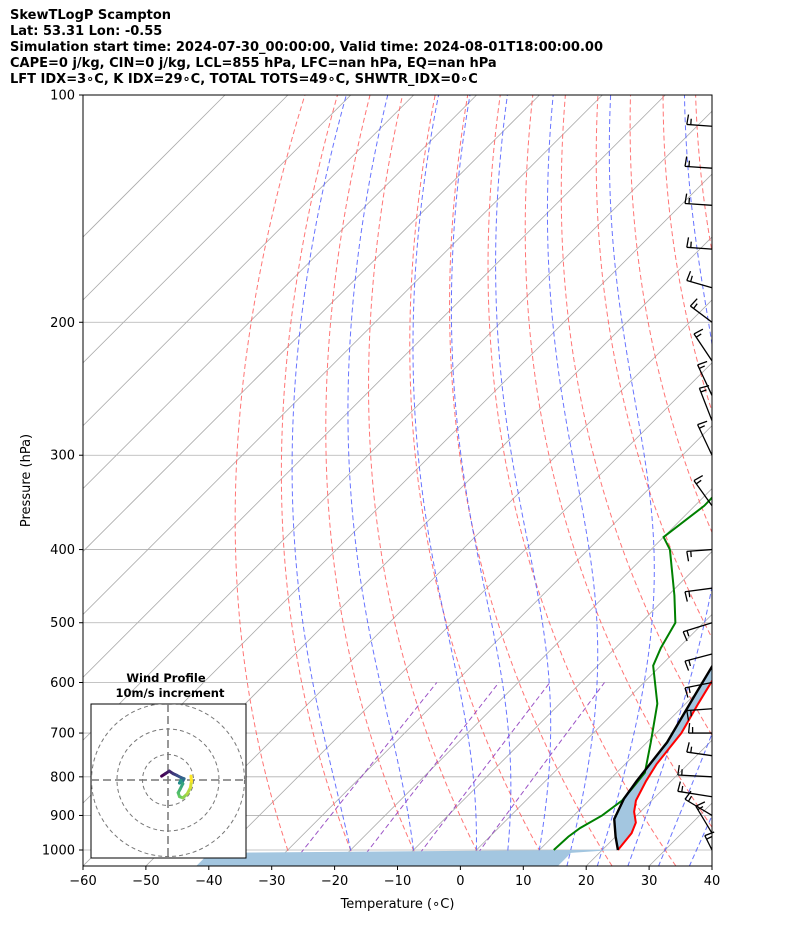 This screenshot has height=937, width=794. I want to click on x-tick-label: 40, so click(712, 881).